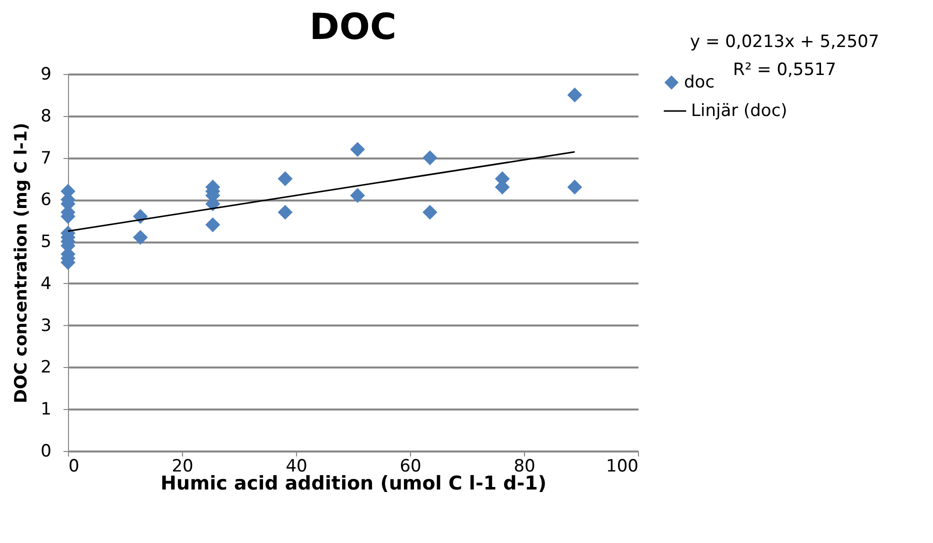 The width and height of the screenshot is (933, 543). I want to click on text: y = 0,0213x + 5,2507, so click(785, 42).